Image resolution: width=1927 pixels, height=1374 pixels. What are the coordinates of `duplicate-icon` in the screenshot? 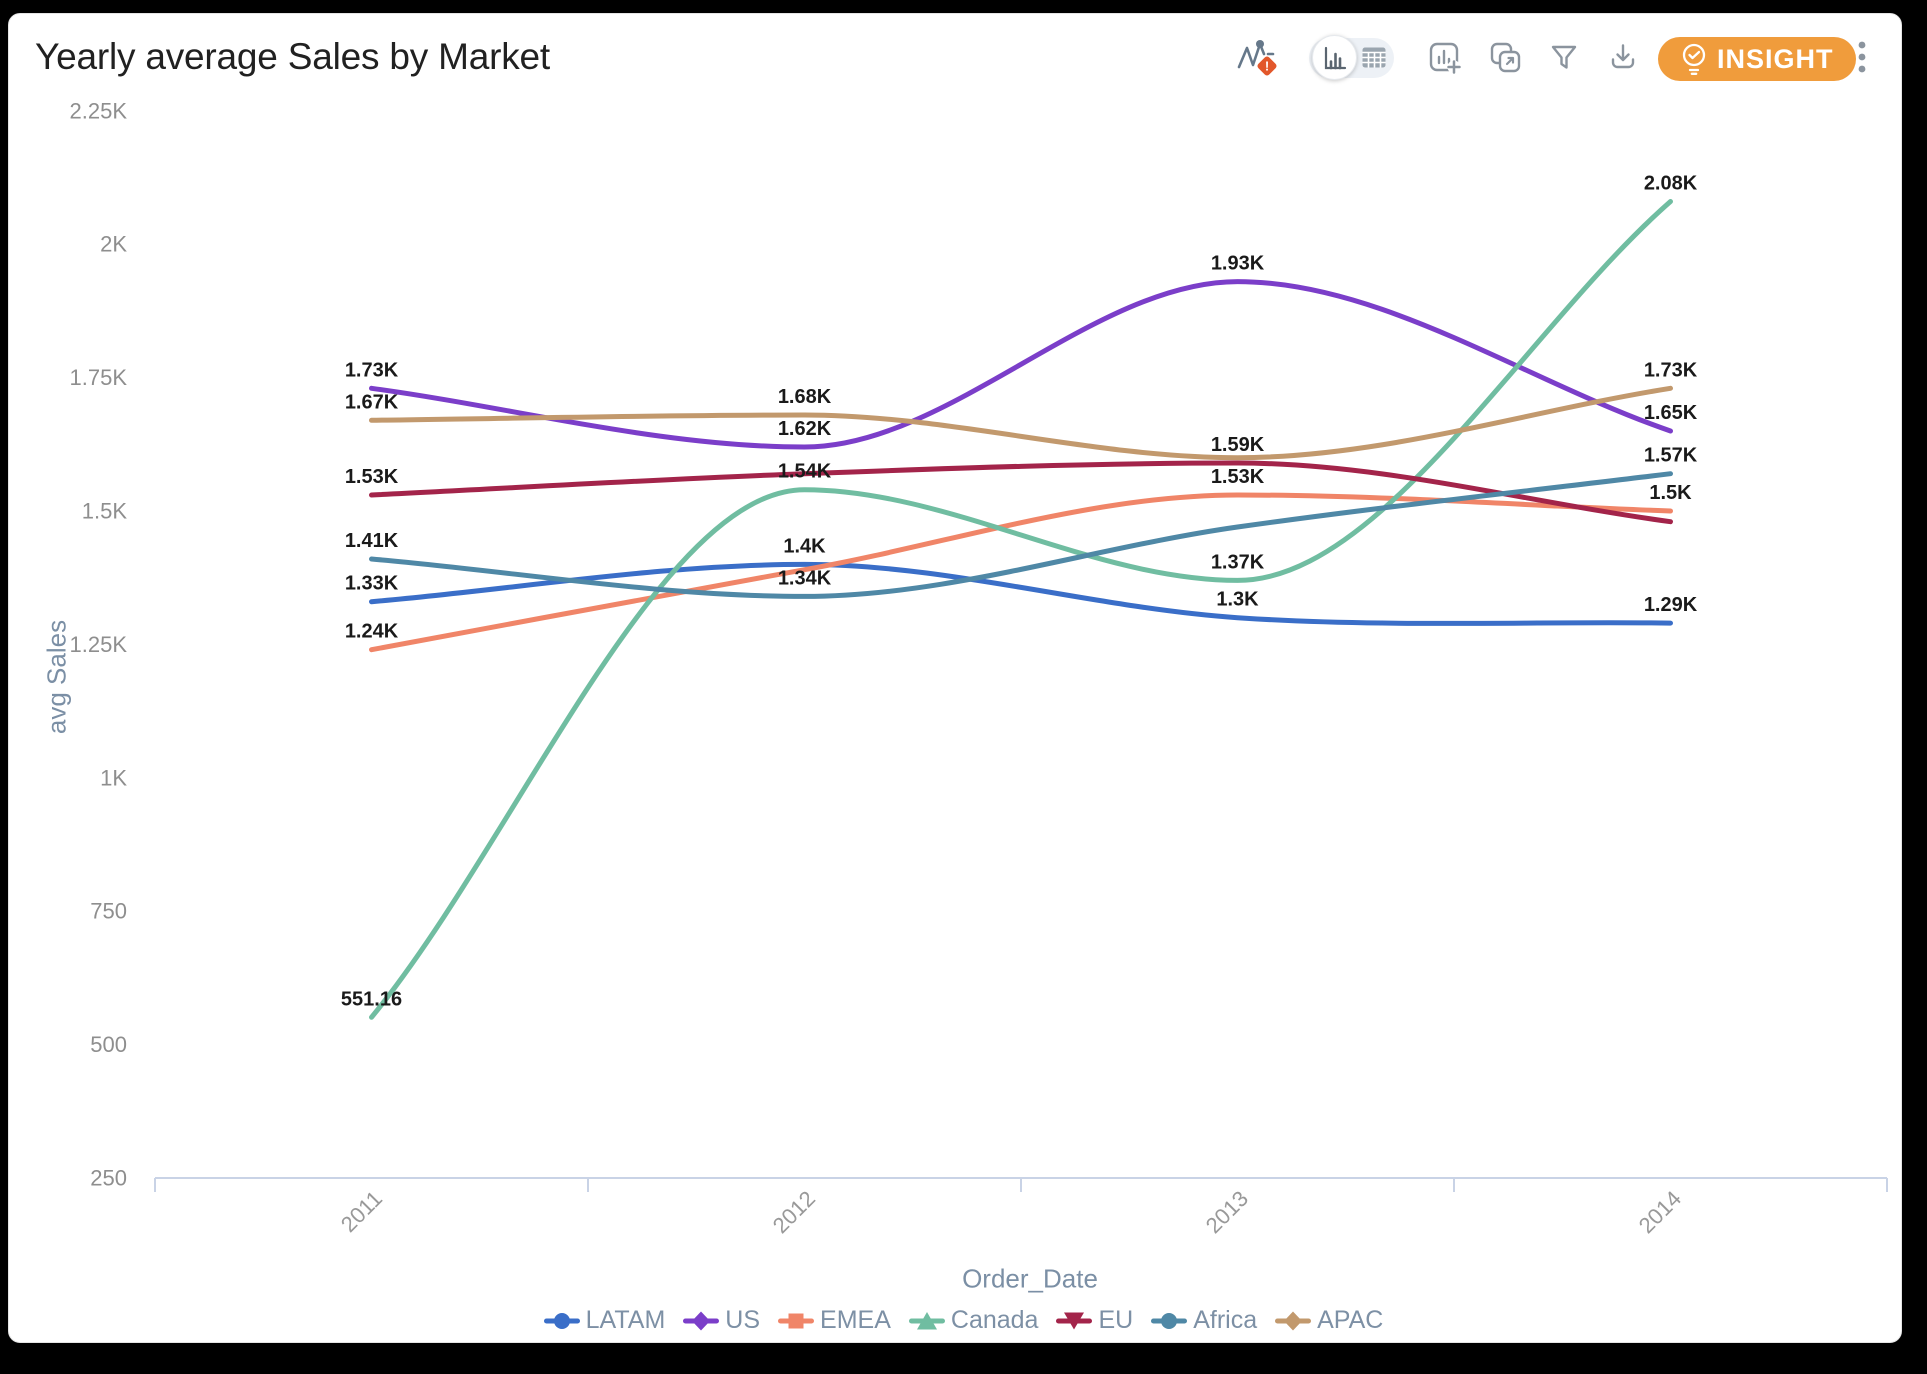 It's located at (1505, 57).